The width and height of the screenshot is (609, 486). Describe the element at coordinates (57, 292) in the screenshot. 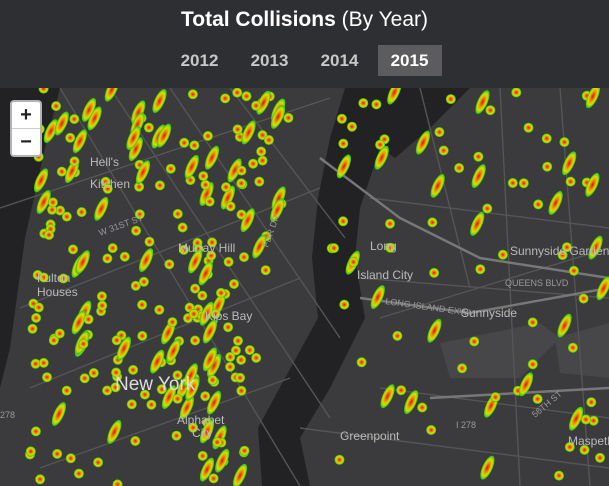

I see `place-label: Houses` at that location.